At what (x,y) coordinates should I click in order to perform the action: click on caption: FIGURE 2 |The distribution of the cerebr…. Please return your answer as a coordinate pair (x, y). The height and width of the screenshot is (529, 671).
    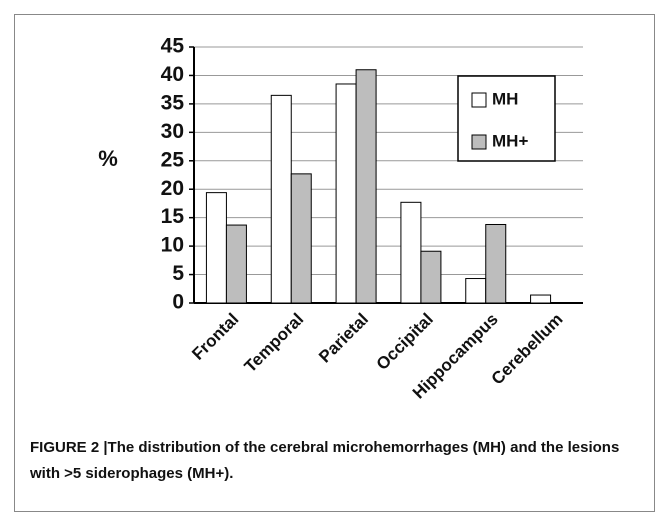
    Looking at the image, I should click on (325, 460).